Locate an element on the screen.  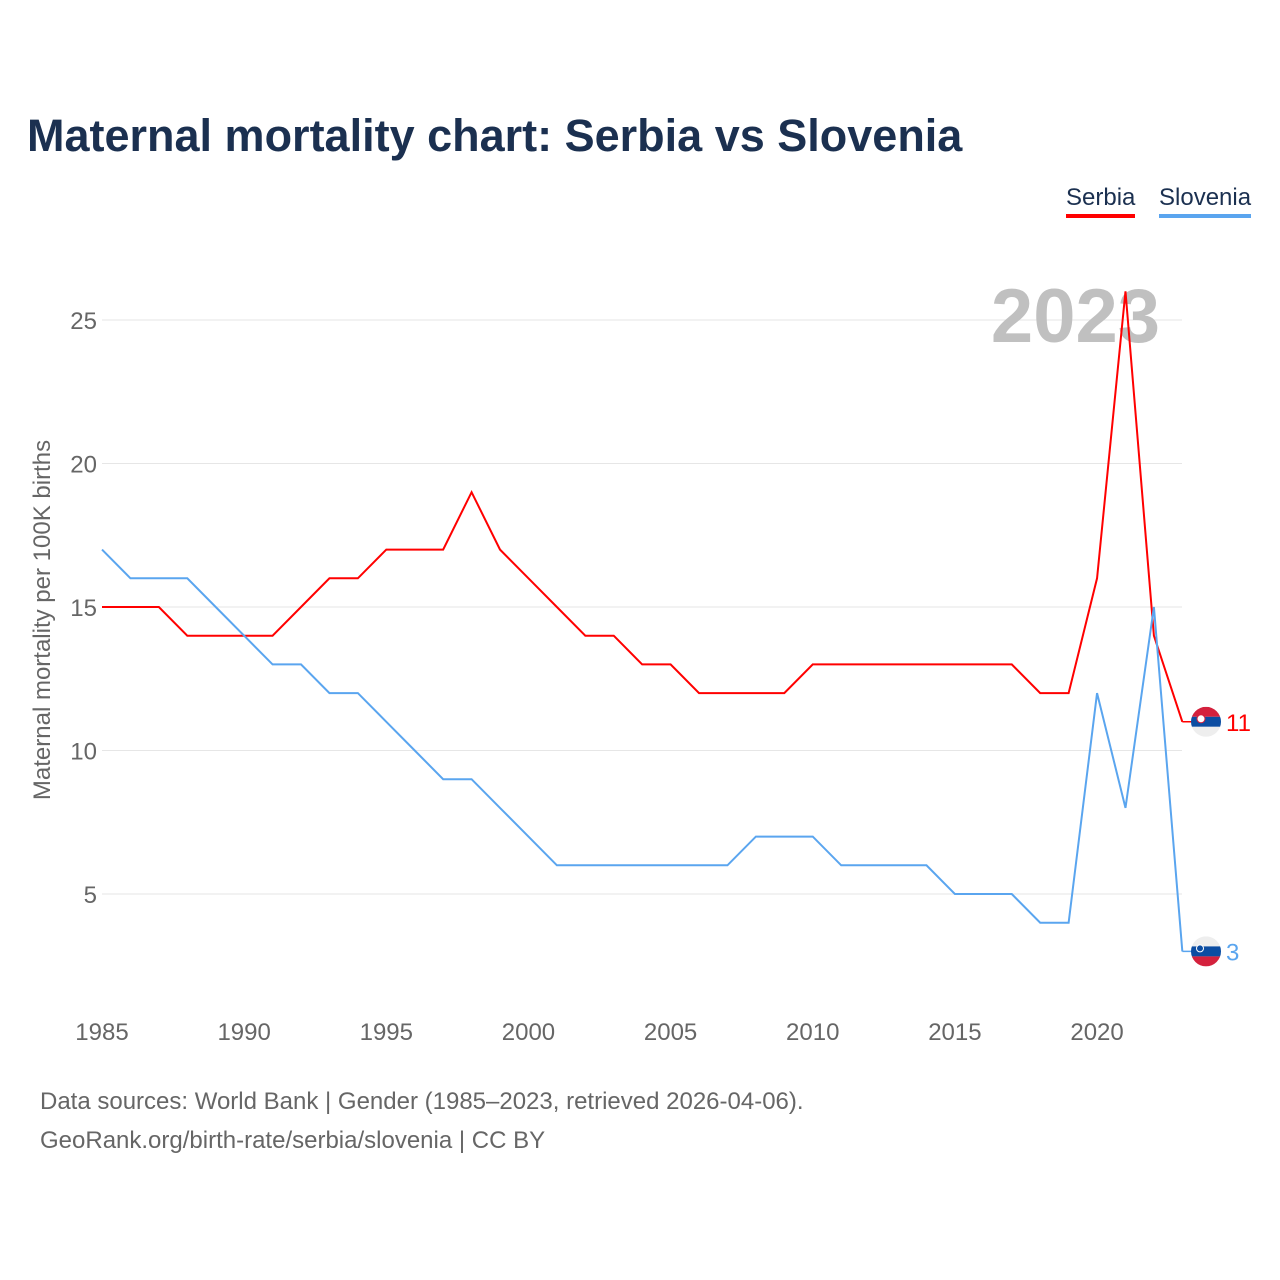
x-tick-label: 2000 is located at coordinates (528, 1032).